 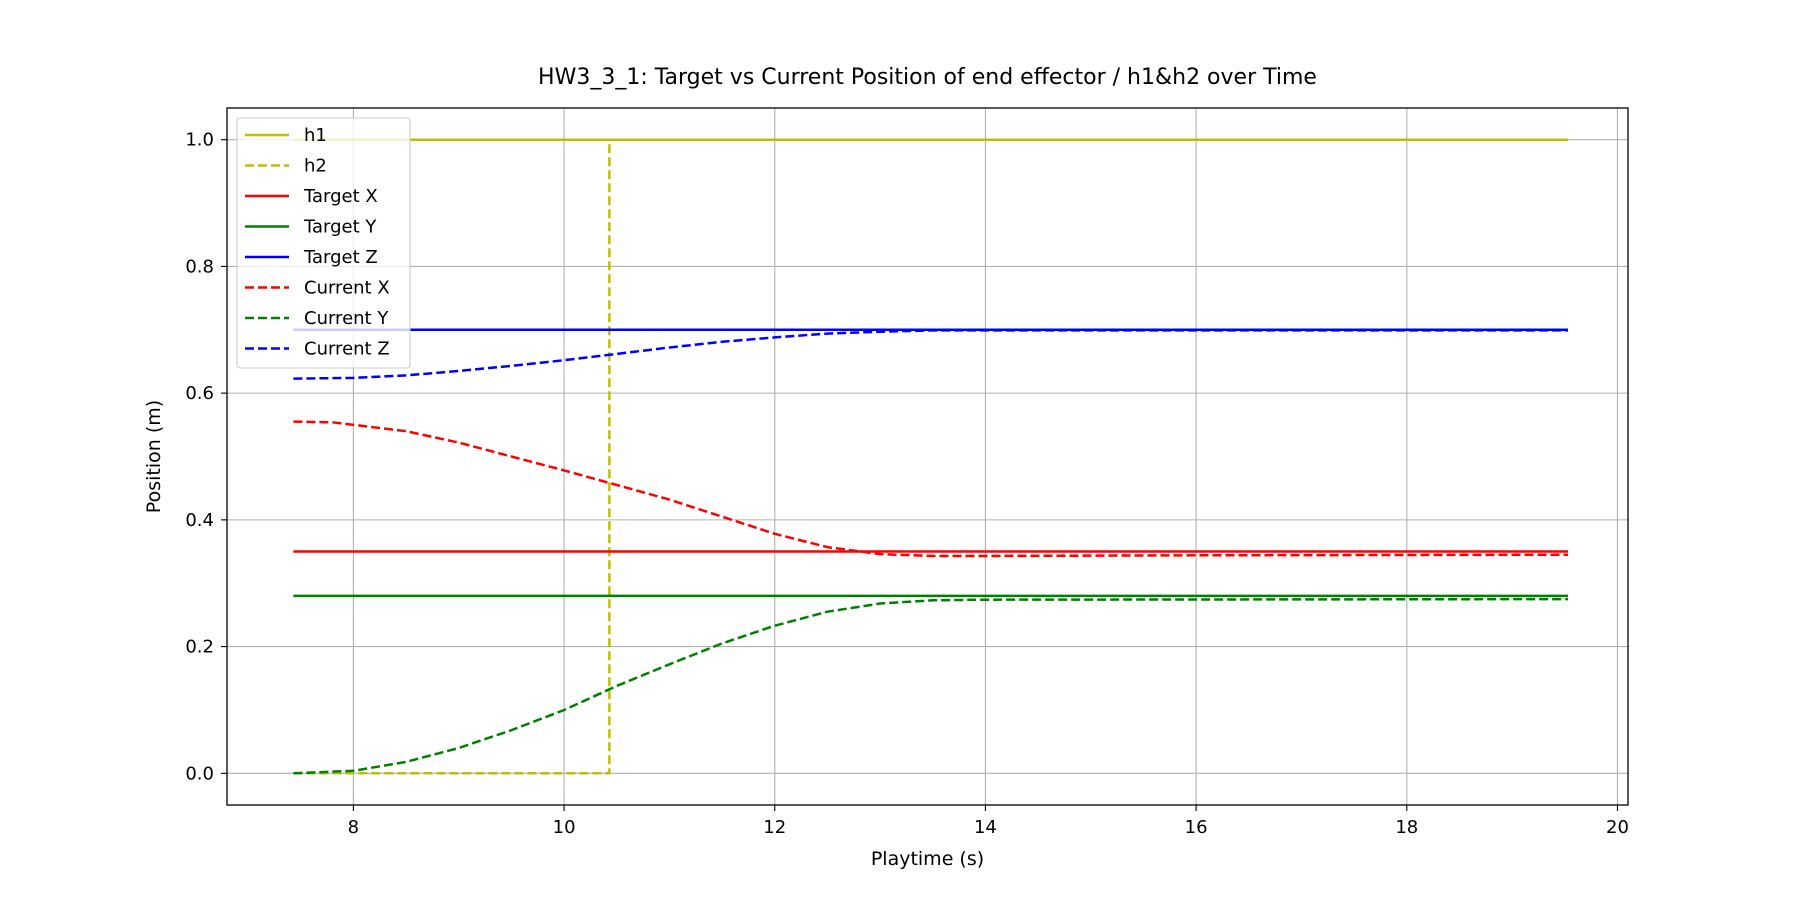 I want to click on legend-box, so click(x=323, y=243).